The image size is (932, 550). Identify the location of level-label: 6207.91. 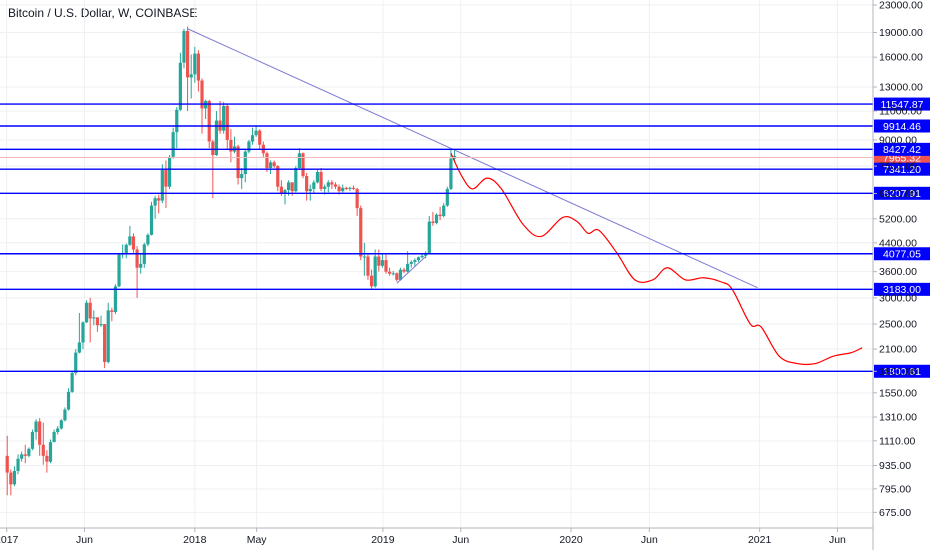
(902, 194).